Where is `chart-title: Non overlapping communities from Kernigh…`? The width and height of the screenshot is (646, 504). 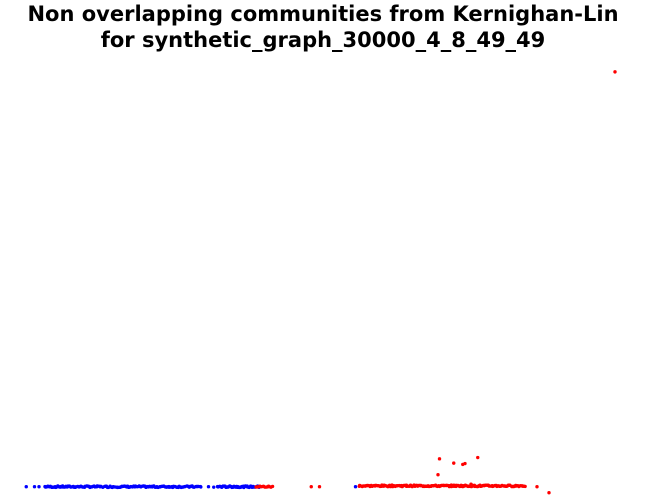
chart-title: Non overlapping communities from Kernigh… is located at coordinates (323, 26).